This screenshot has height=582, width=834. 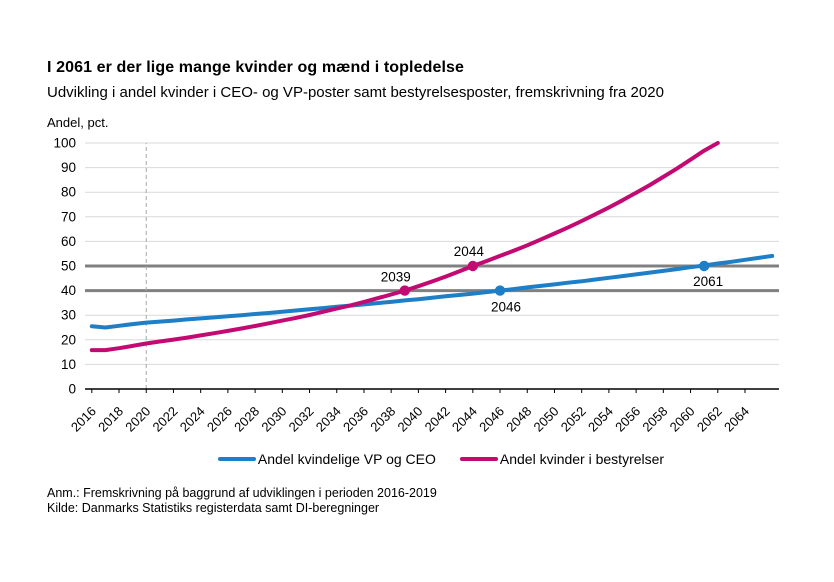 What do you see at coordinates (110, 419) in the screenshot?
I see `x-tick-label-2018: 2018` at bounding box center [110, 419].